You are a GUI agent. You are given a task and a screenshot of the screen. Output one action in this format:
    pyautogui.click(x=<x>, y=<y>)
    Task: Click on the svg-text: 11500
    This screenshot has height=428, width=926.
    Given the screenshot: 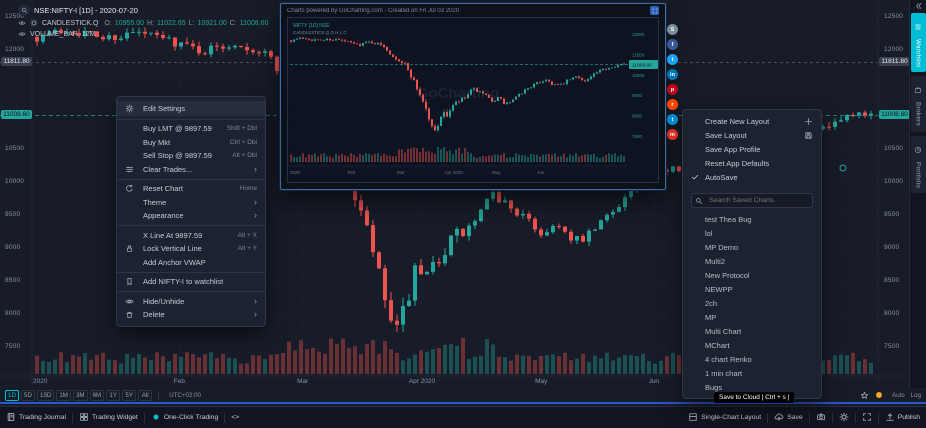 What is the action you would take?
    pyautogui.click(x=638, y=54)
    